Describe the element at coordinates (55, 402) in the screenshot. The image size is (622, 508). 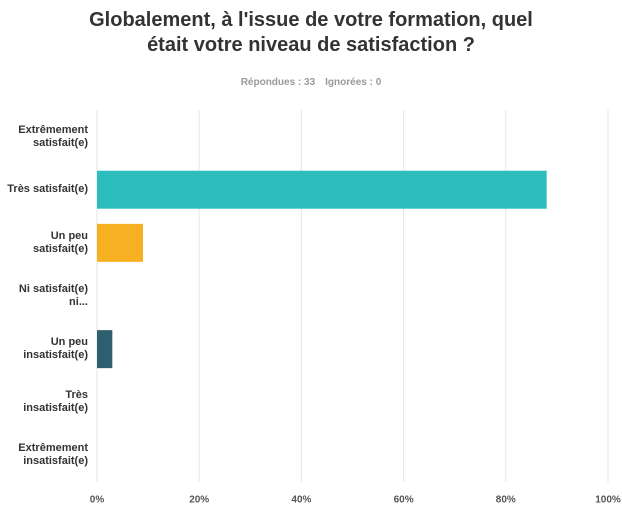
I see `category-label: Très insatisfait(e)` at that location.